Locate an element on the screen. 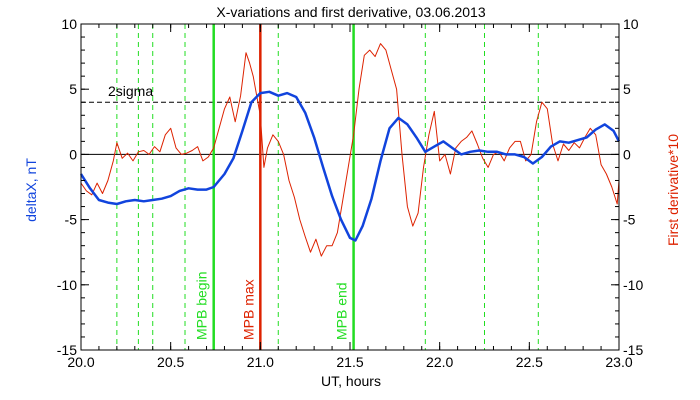 The image size is (700, 400). y-tick-label-left: -10 is located at coordinates (67, 285).